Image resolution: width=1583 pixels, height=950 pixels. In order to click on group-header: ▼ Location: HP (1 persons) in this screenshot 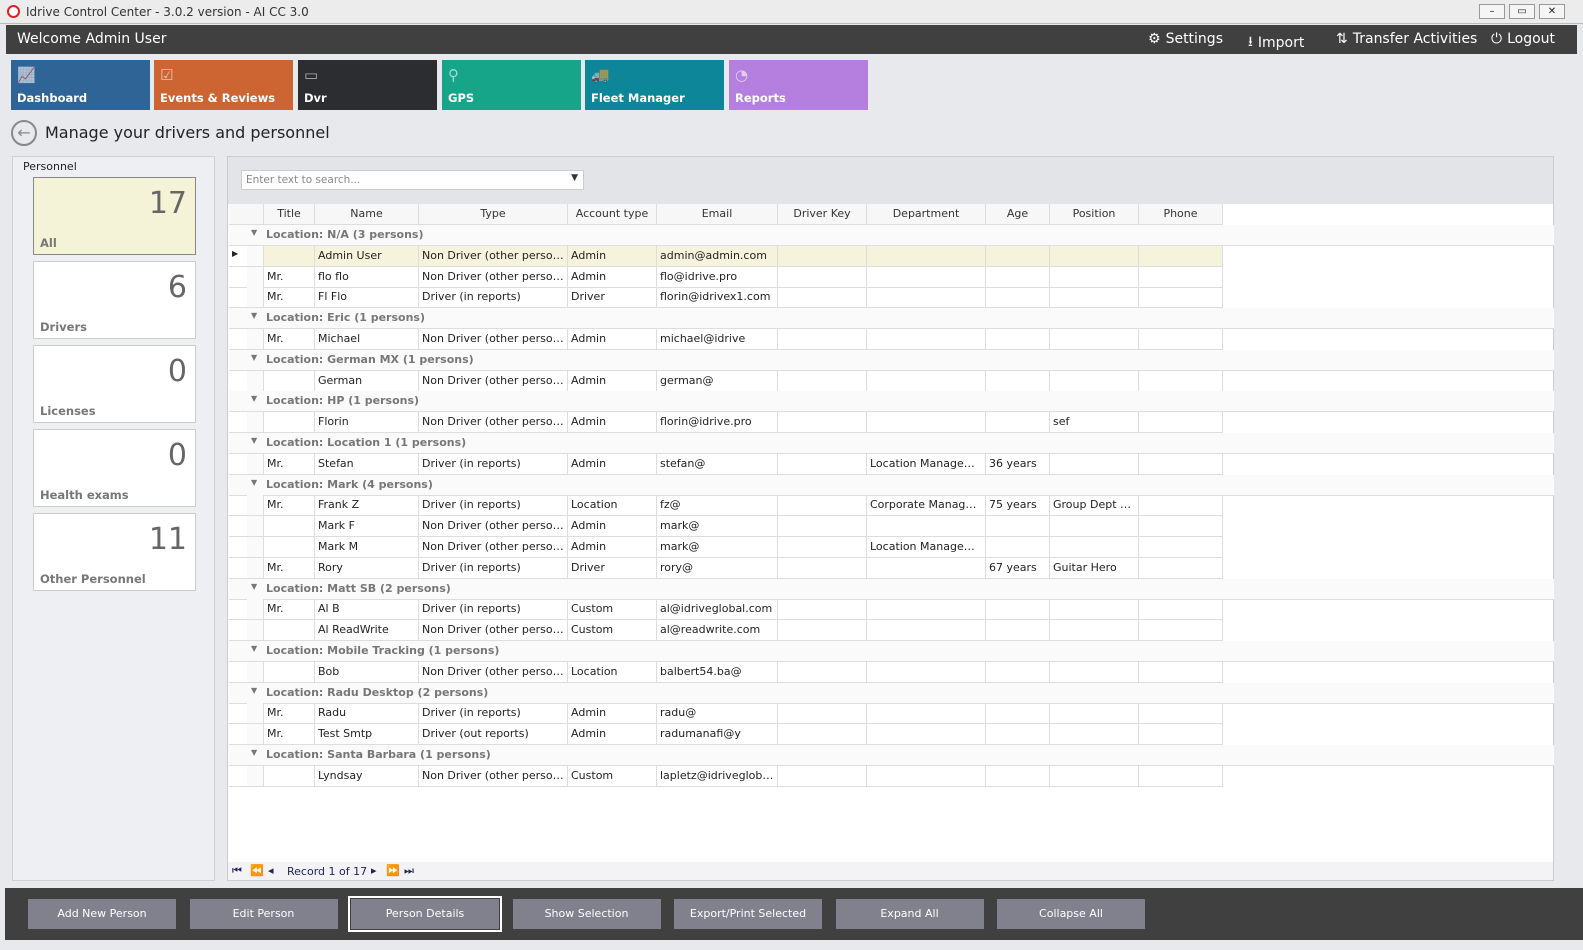, I will do `click(891, 402)`.